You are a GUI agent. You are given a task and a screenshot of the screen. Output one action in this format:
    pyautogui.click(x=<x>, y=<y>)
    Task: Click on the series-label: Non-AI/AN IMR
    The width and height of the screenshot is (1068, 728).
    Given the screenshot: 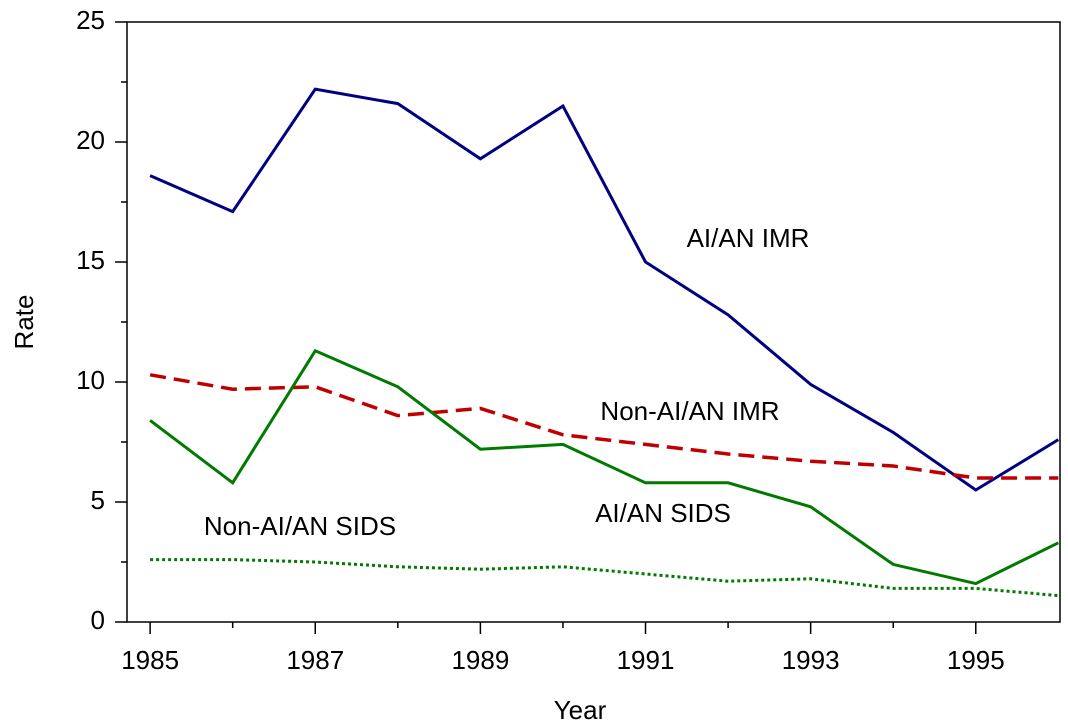 What is the action you would take?
    pyautogui.click(x=689, y=411)
    